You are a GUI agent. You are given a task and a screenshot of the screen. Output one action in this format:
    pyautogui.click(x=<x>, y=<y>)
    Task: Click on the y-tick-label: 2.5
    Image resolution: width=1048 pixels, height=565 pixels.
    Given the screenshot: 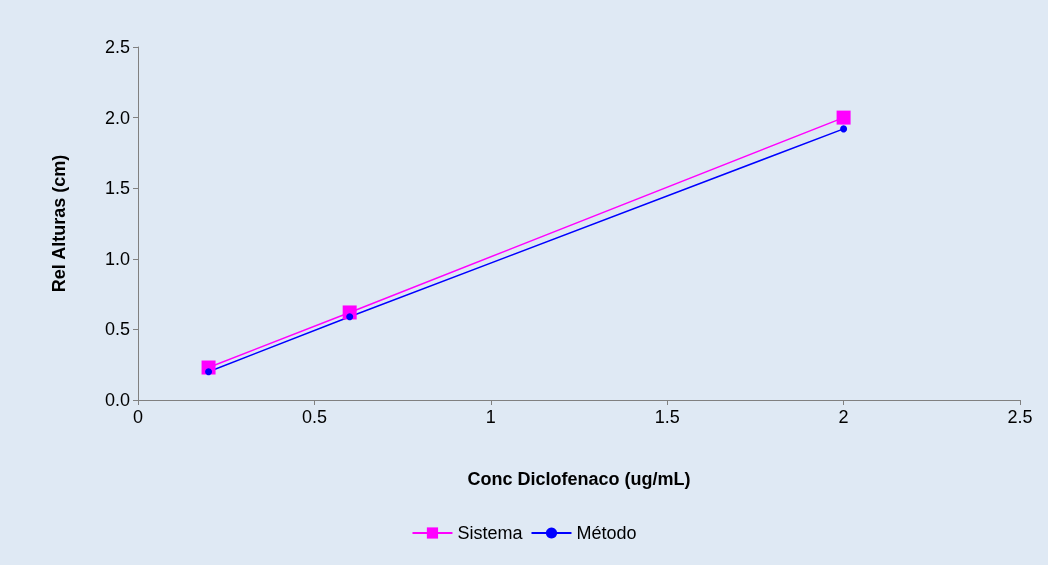 What is the action you would take?
    pyautogui.click(x=117, y=47)
    